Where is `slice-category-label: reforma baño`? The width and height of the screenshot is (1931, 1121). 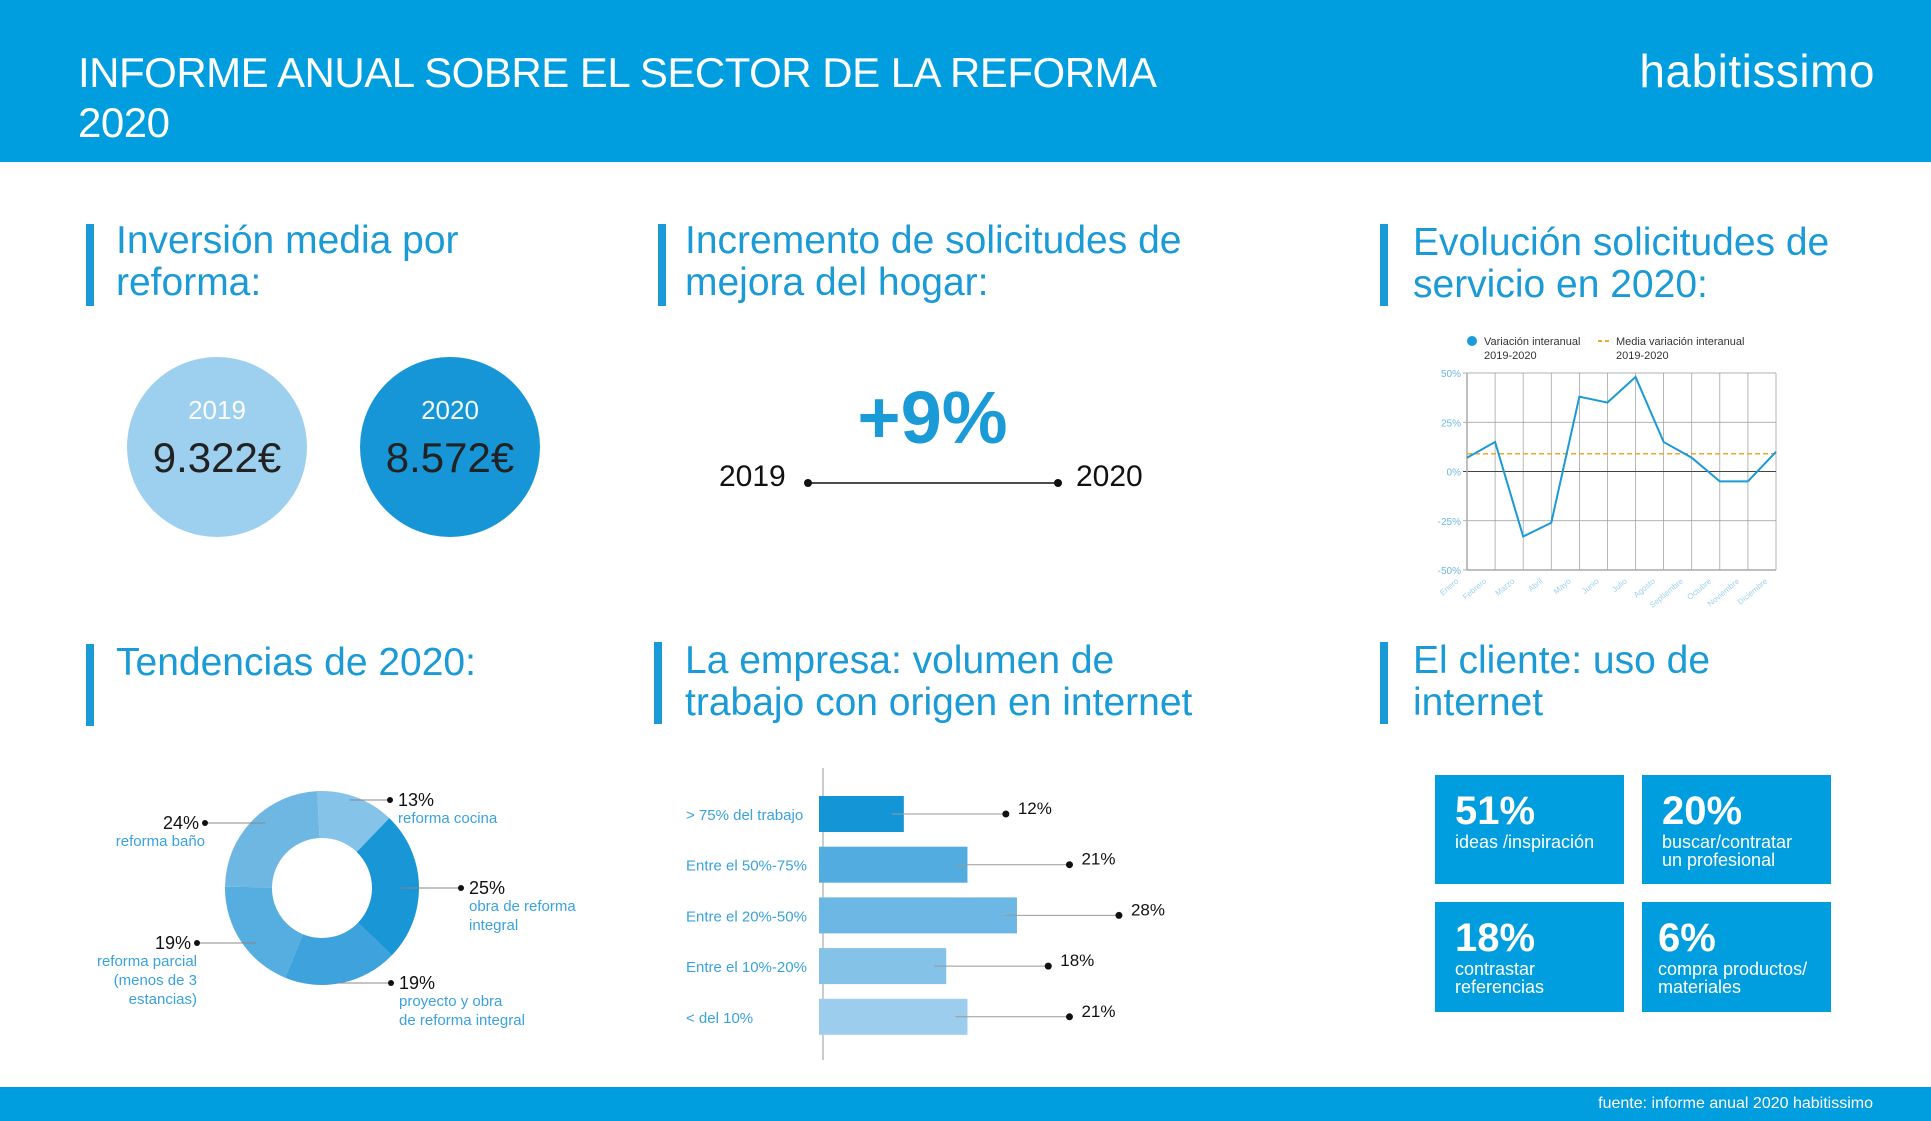
slice-category-label: reforma baño is located at coordinates (160, 841).